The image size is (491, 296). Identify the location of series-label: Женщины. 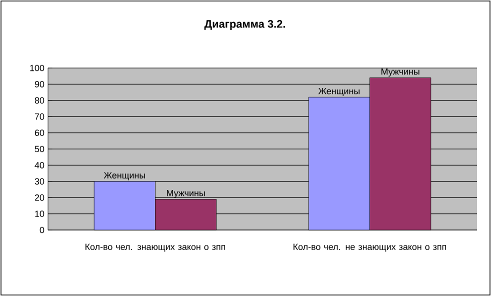
(339, 92).